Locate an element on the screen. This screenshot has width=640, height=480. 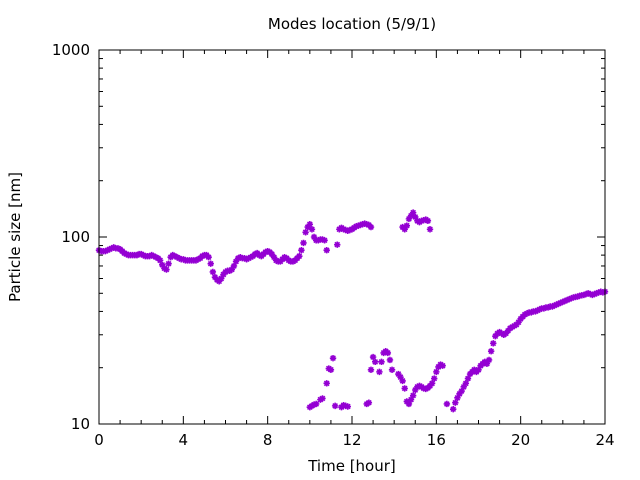
x-axis-label: Time [hour] is located at coordinates (351, 466).